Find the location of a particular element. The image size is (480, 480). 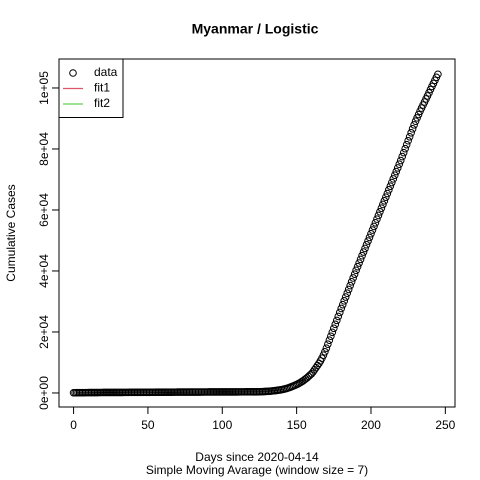

legend-label: data is located at coordinates (106, 72).